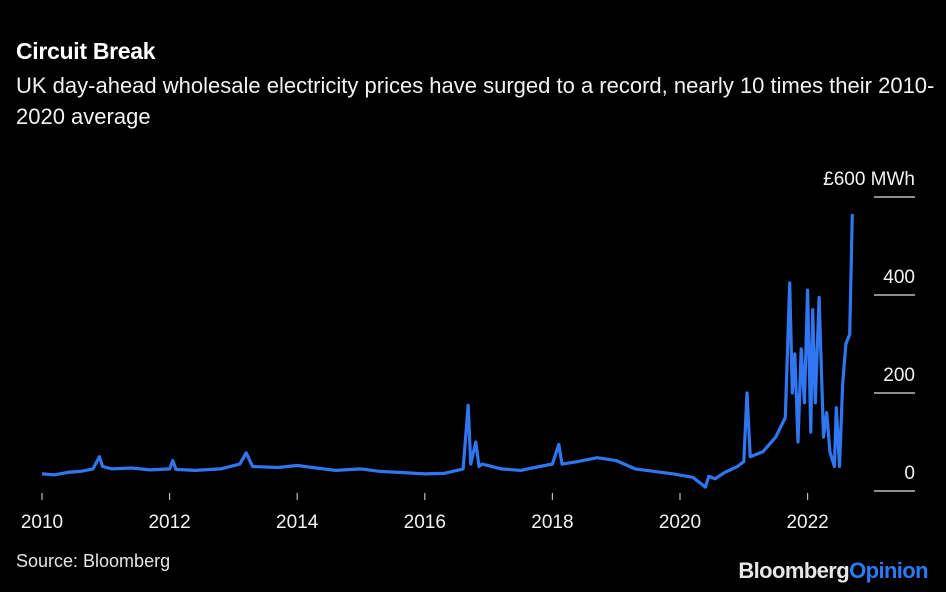  Describe the element at coordinates (869, 179) in the screenshot. I see `y-tick-label: £600 MWh` at that location.